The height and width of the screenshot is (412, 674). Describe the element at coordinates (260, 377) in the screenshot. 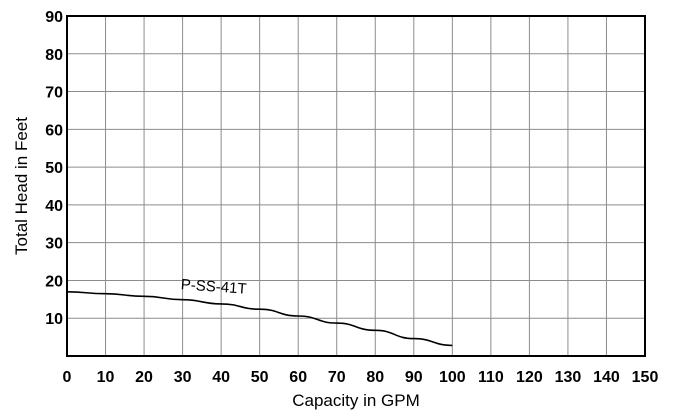

I see `x-tick-label: 50` at that location.